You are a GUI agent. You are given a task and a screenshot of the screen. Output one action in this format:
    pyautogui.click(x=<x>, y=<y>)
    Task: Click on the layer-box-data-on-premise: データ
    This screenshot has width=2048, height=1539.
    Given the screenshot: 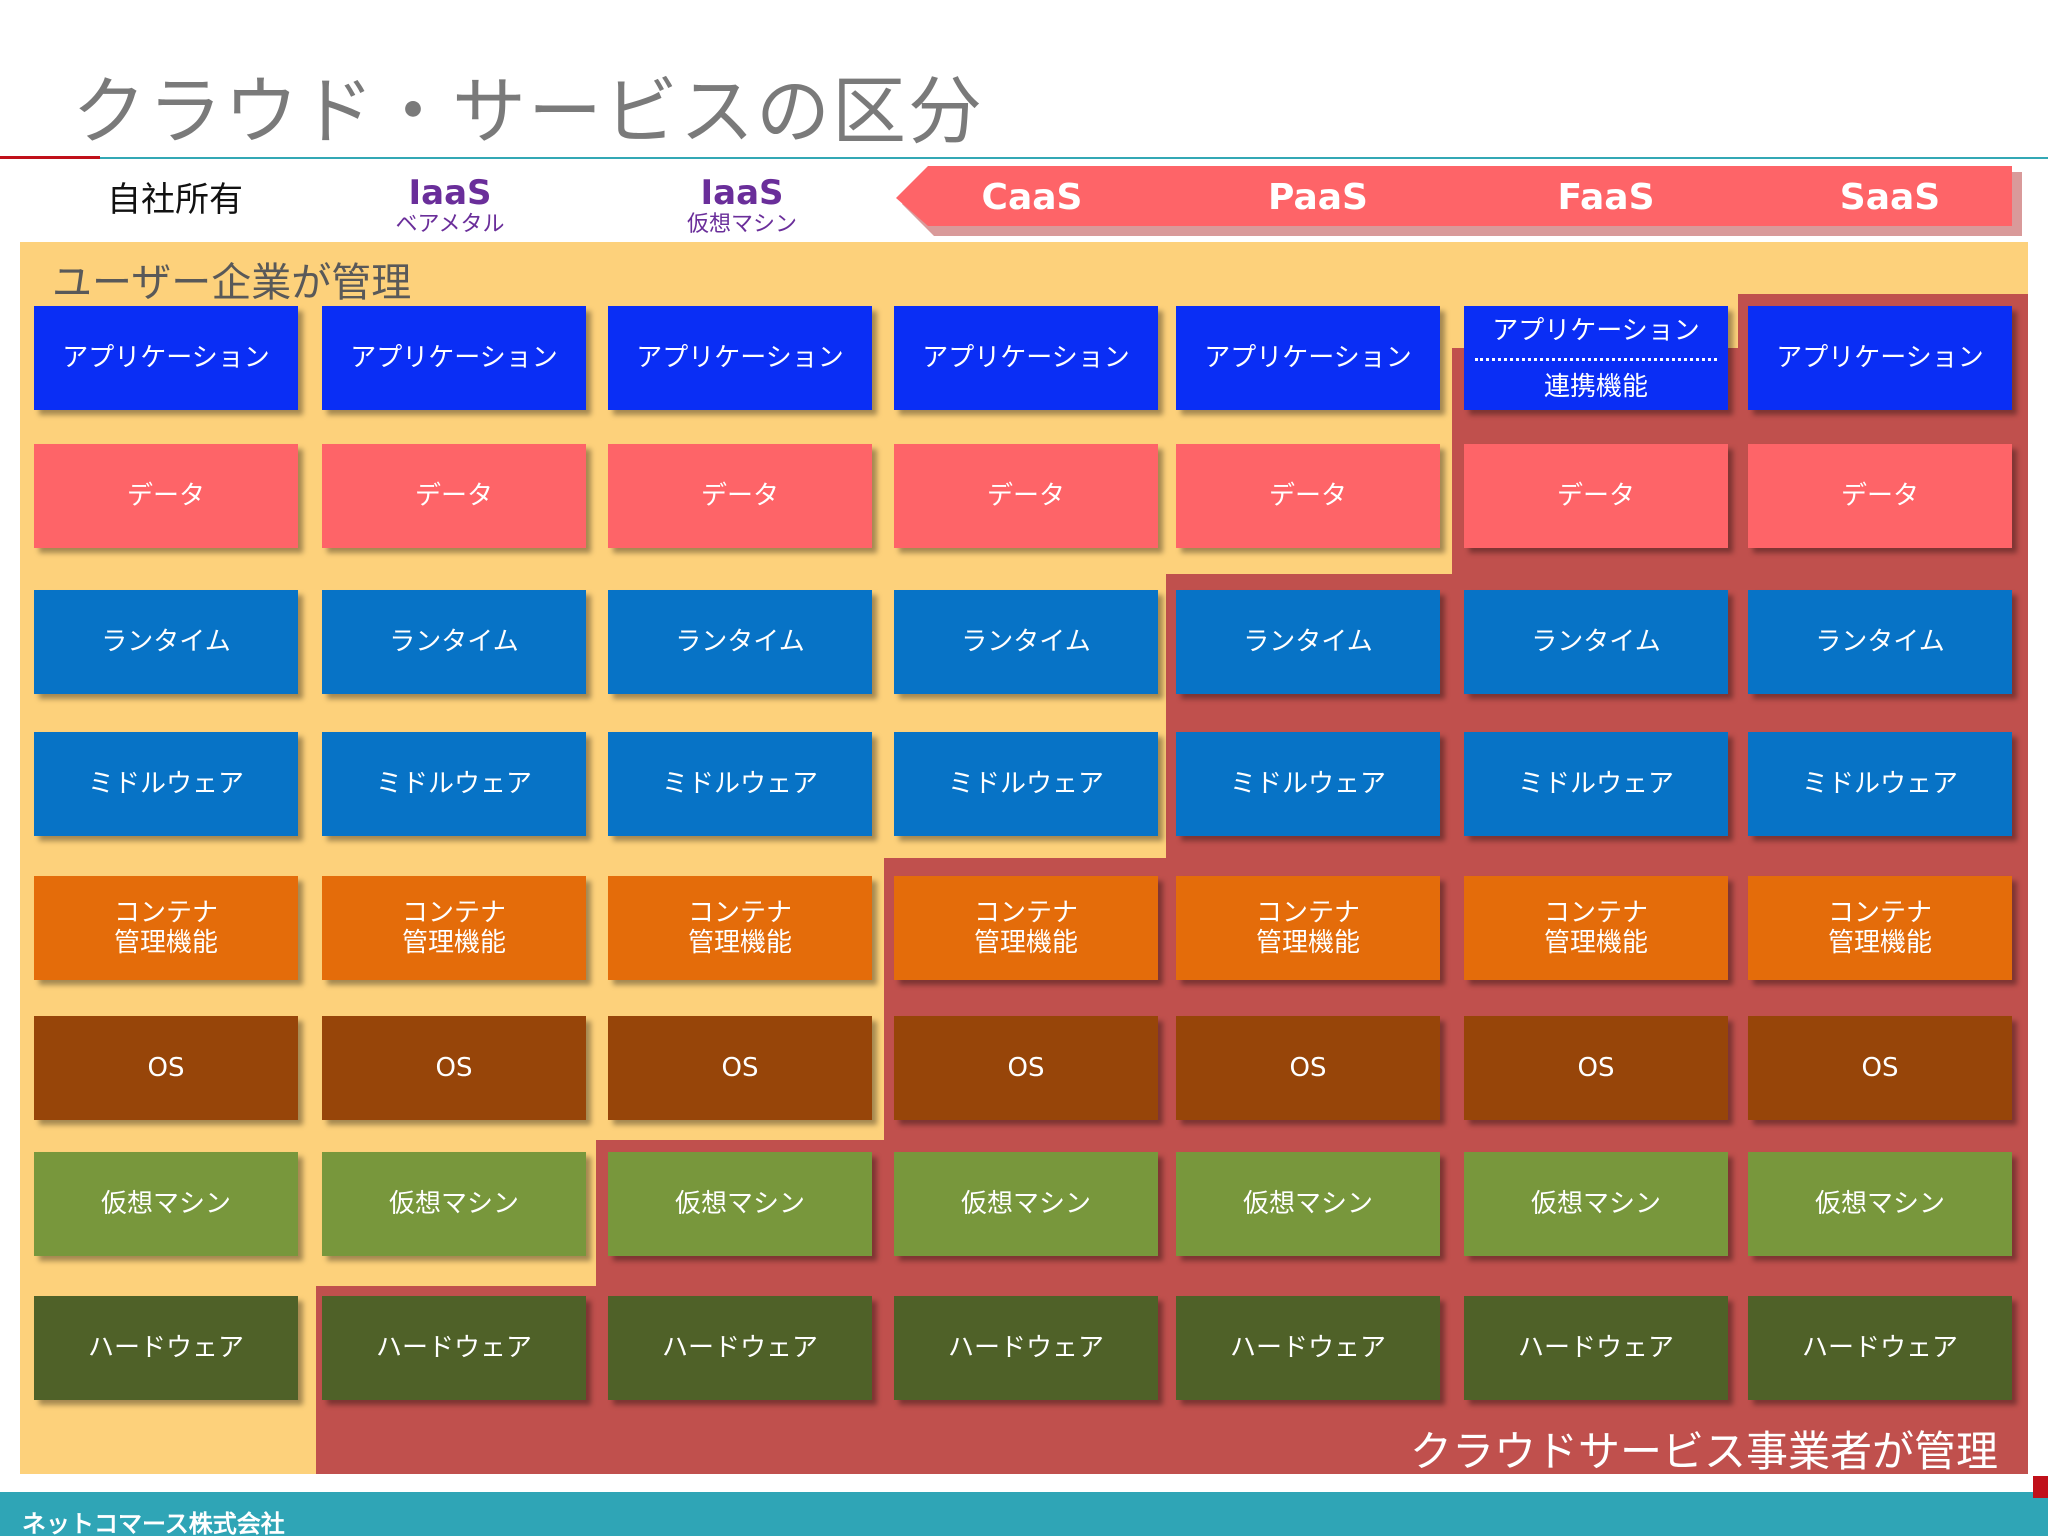 What is the action you would take?
    pyautogui.click(x=166, y=496)
    